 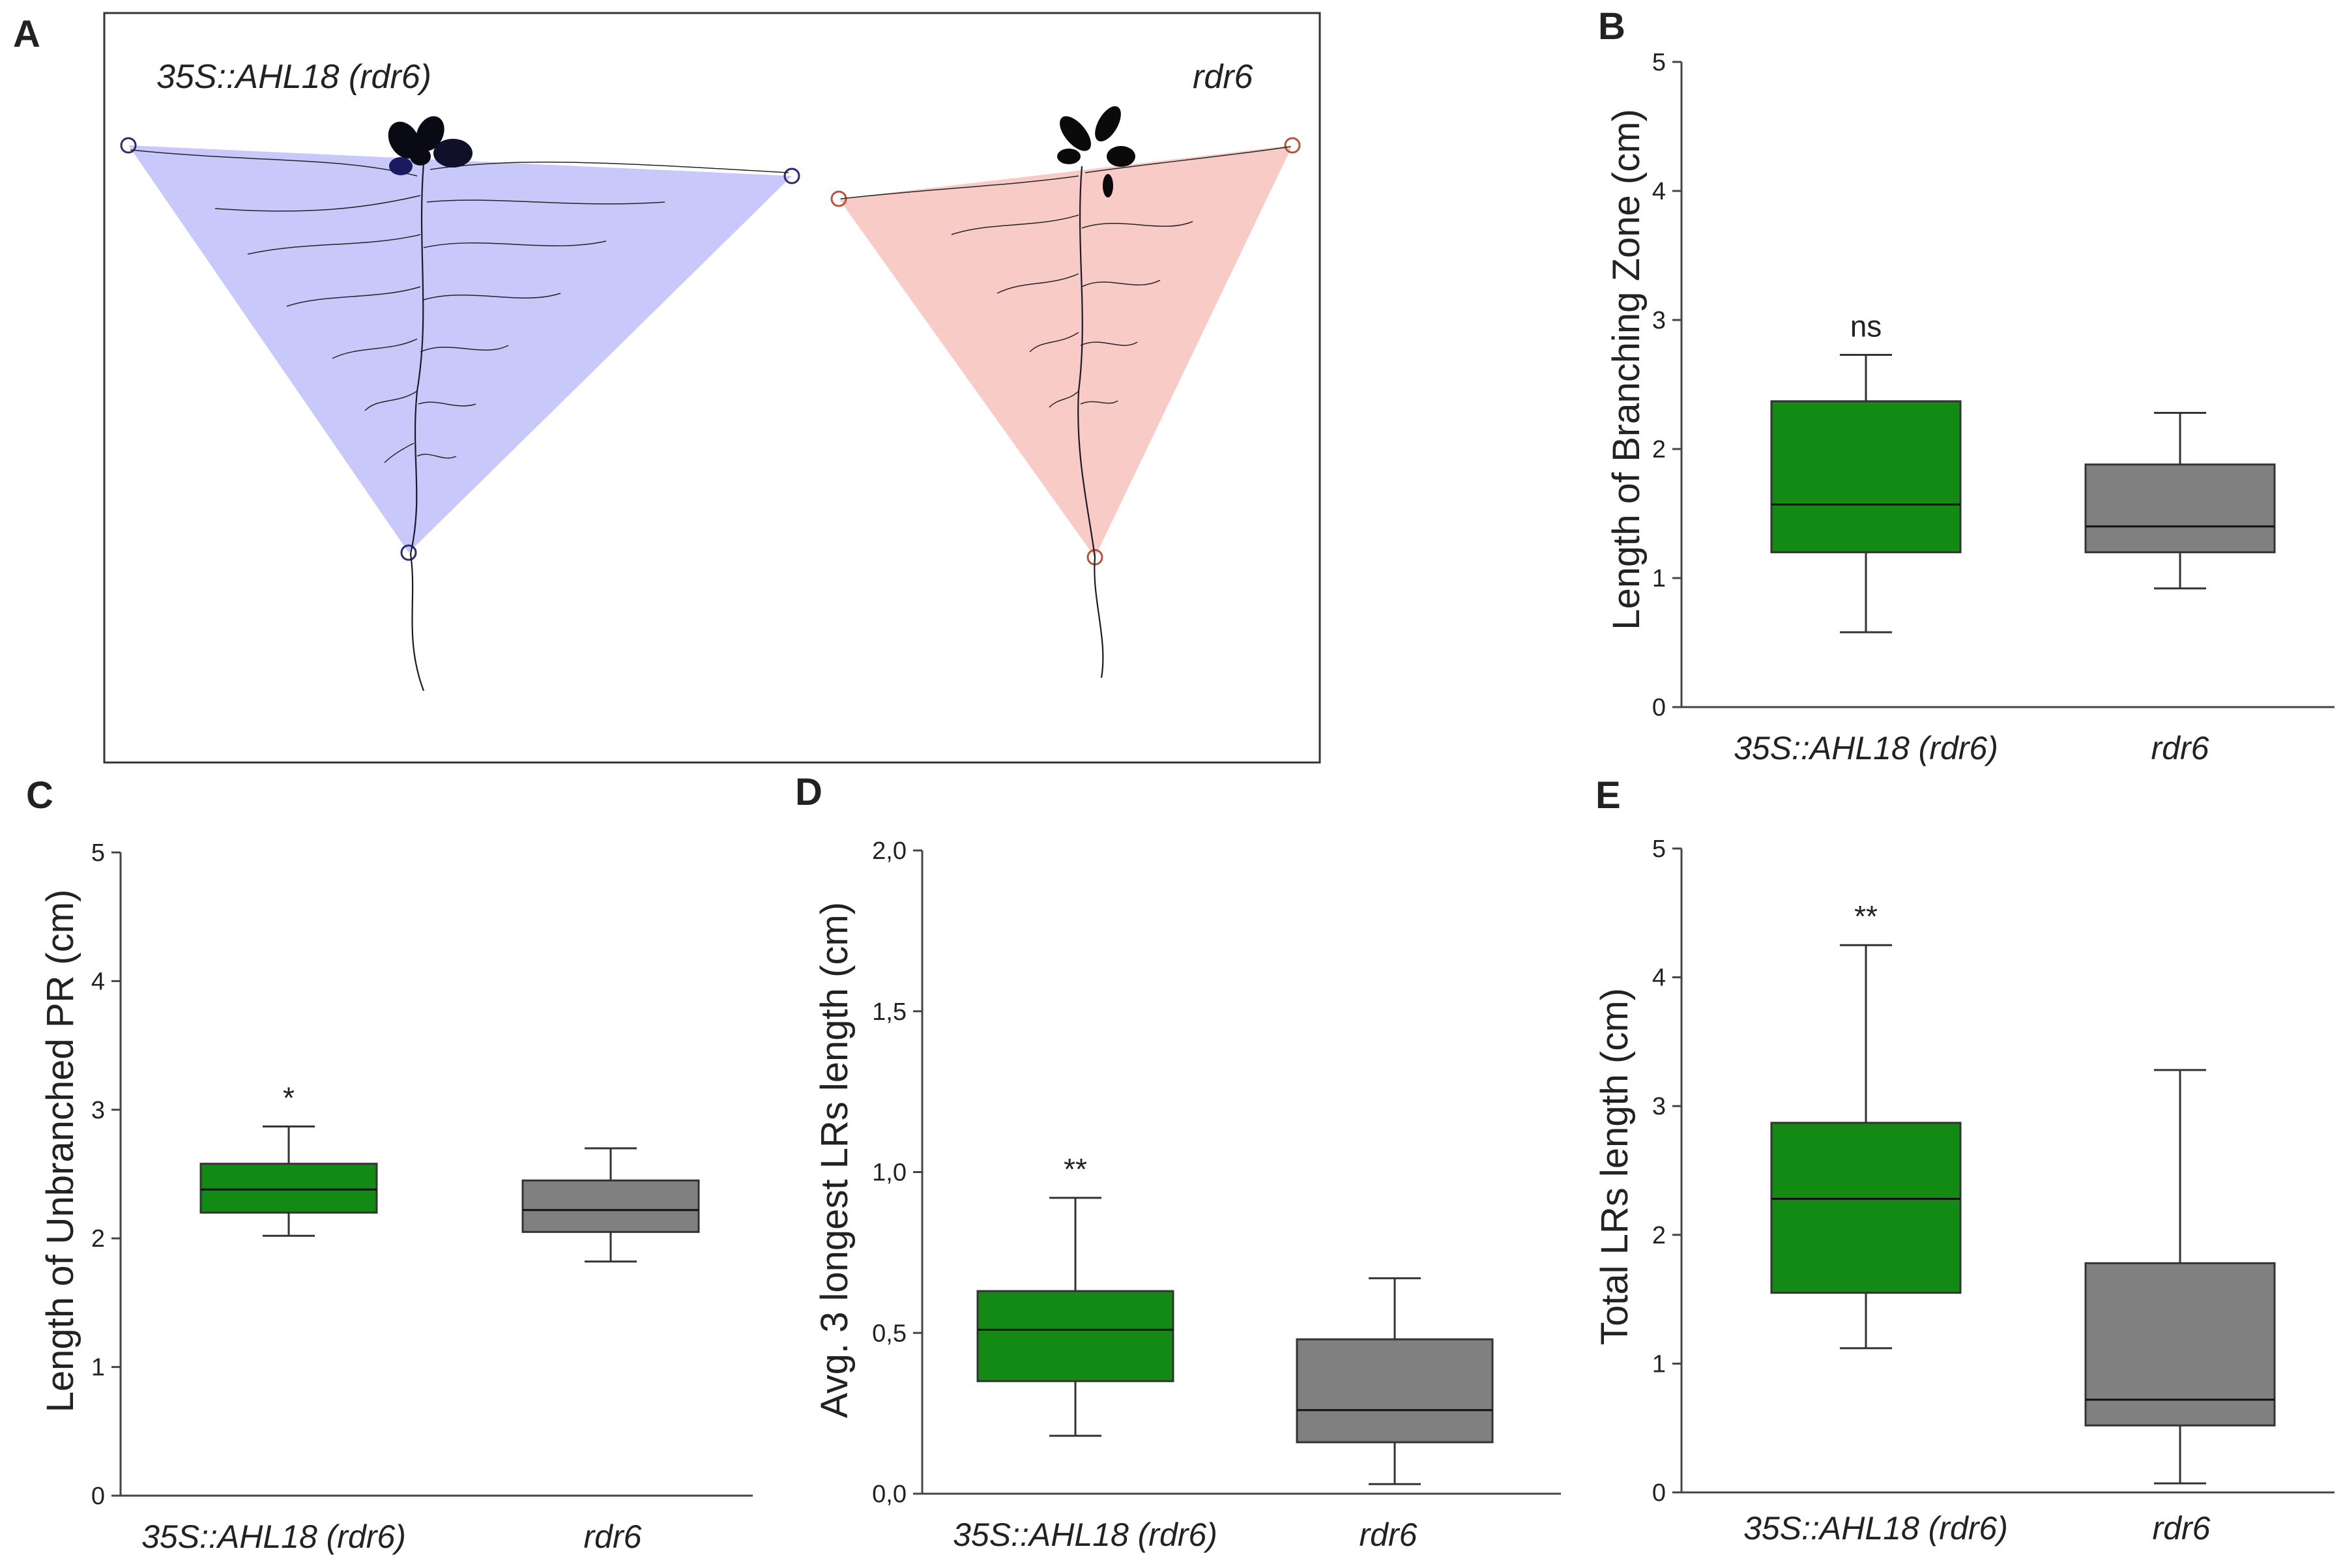 I want to click on chart-b-category-rdr6: rdr6, so click(x=2180, y=748).